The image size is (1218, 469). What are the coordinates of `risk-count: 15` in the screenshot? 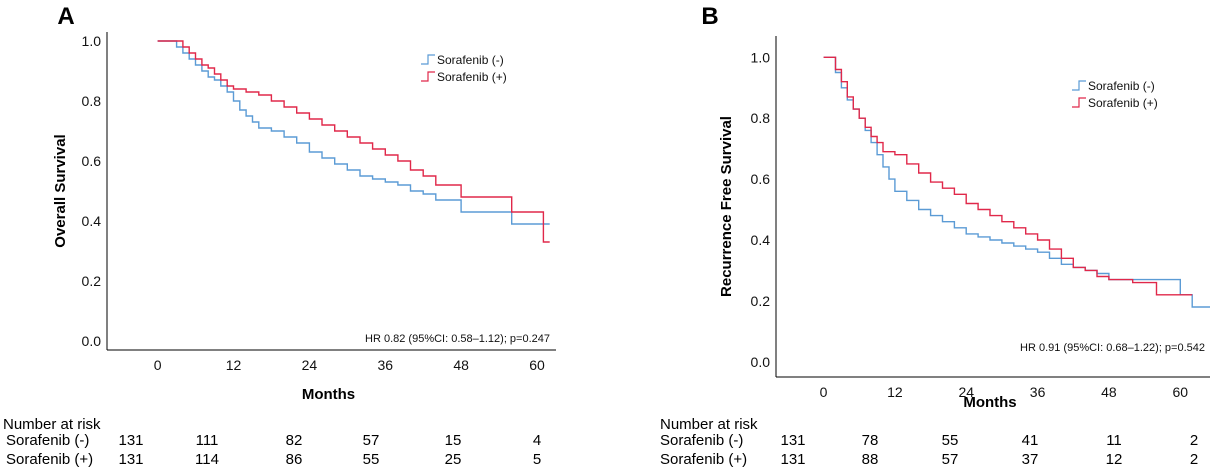 It's located at (453, 440).